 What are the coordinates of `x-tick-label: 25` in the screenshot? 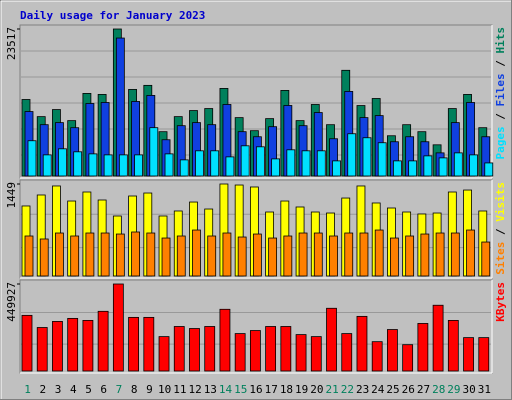 It's located at (392, 389).